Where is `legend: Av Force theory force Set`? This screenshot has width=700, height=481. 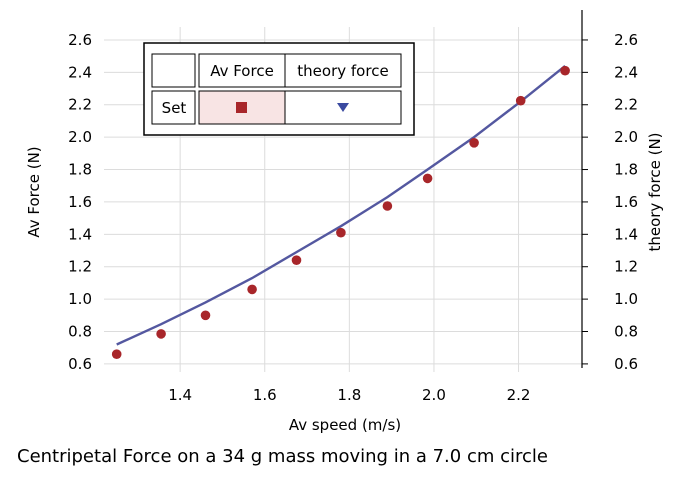
legend: Av Force theory force Set is located at coordinates (279, 89).